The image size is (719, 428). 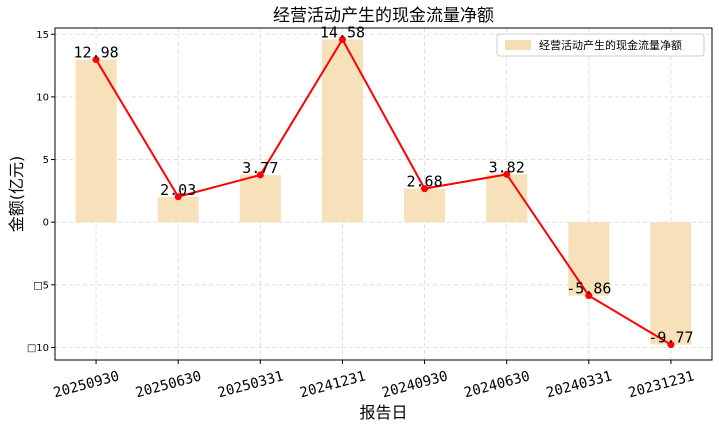 I want to click on y-tick-label: 0, so click(x=46, y=223).